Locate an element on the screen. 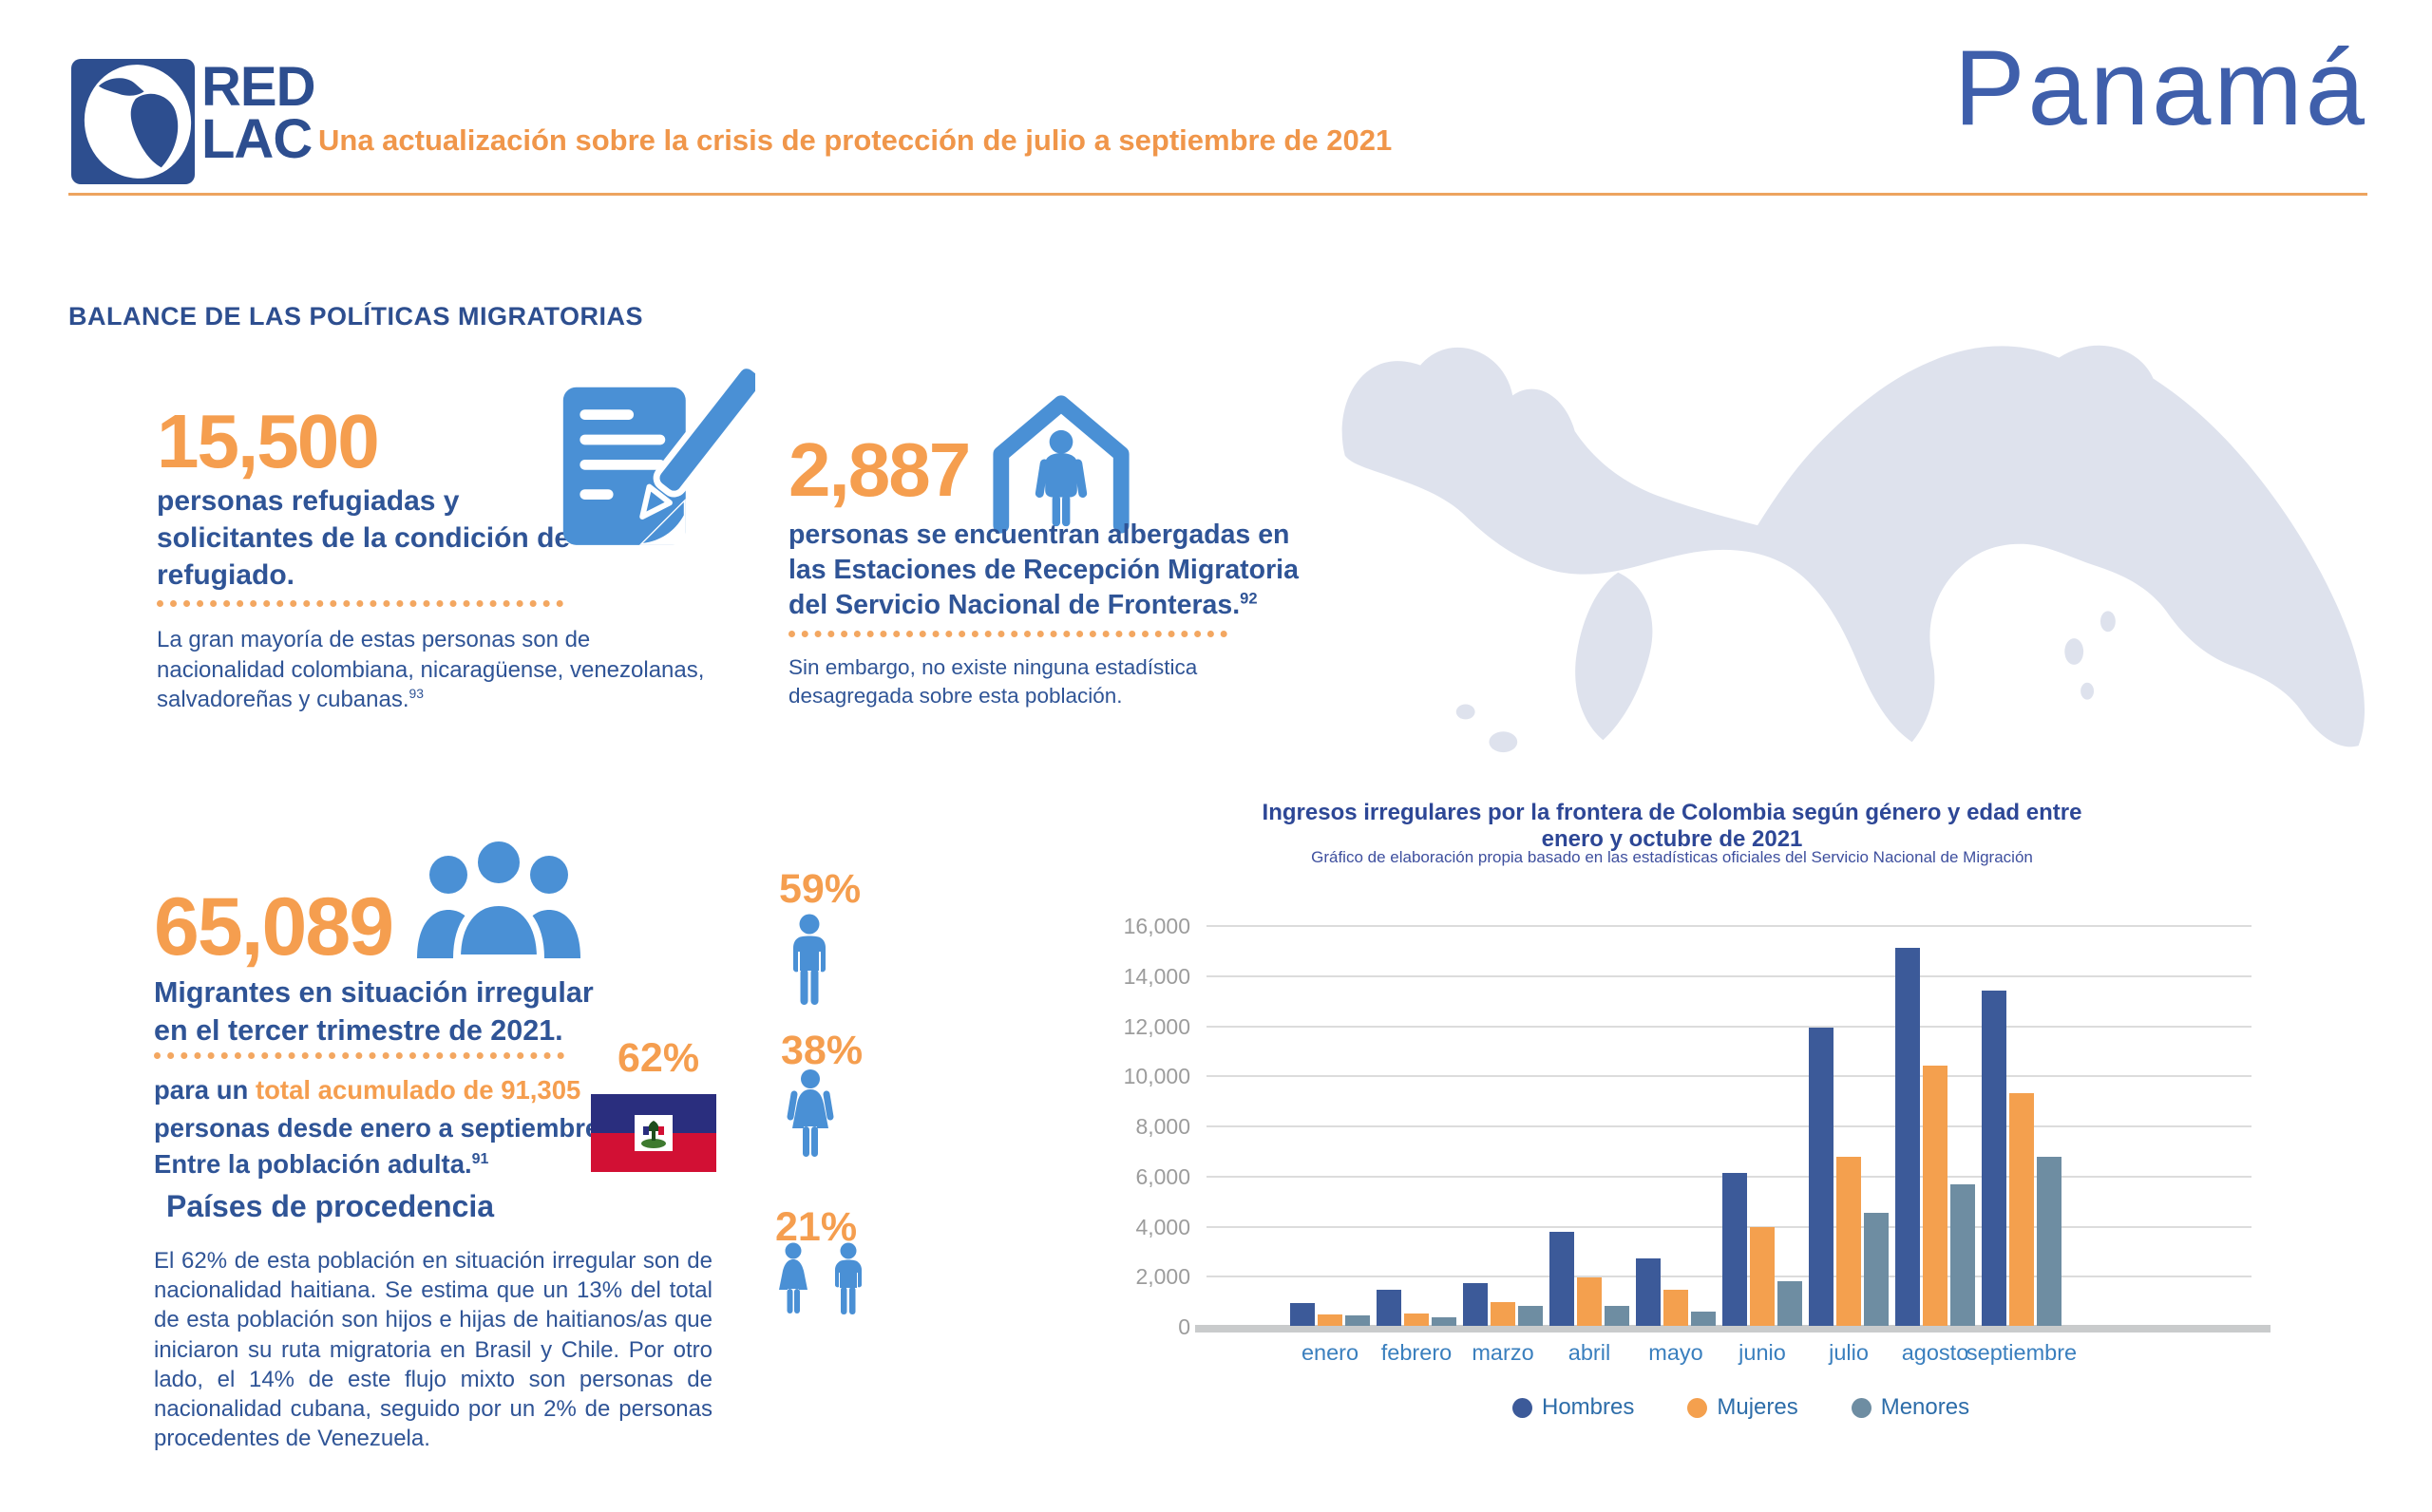  bar-group-enero is located at coordinates (1330, 1315).